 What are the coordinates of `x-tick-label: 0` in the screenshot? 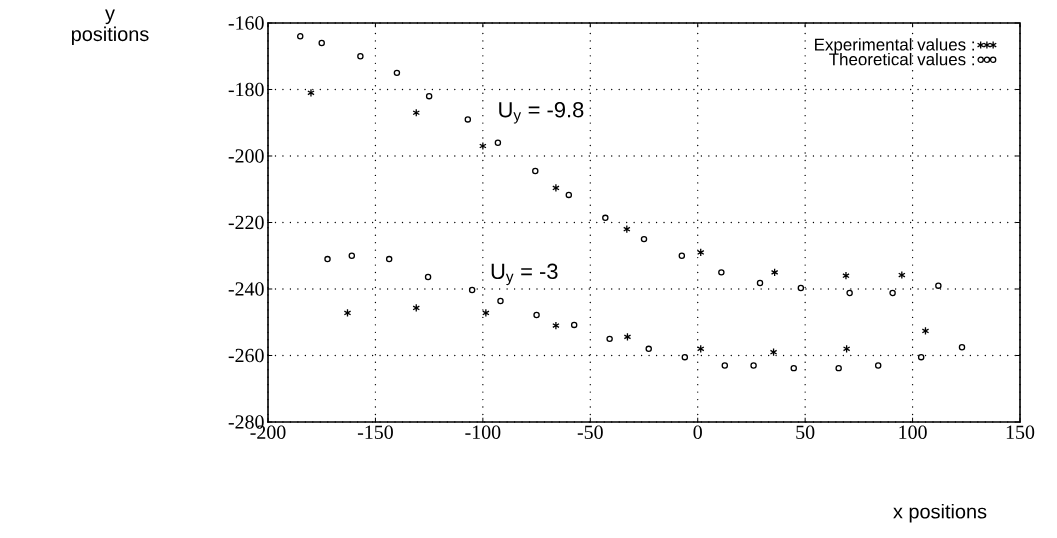 It's located at (697, 432).